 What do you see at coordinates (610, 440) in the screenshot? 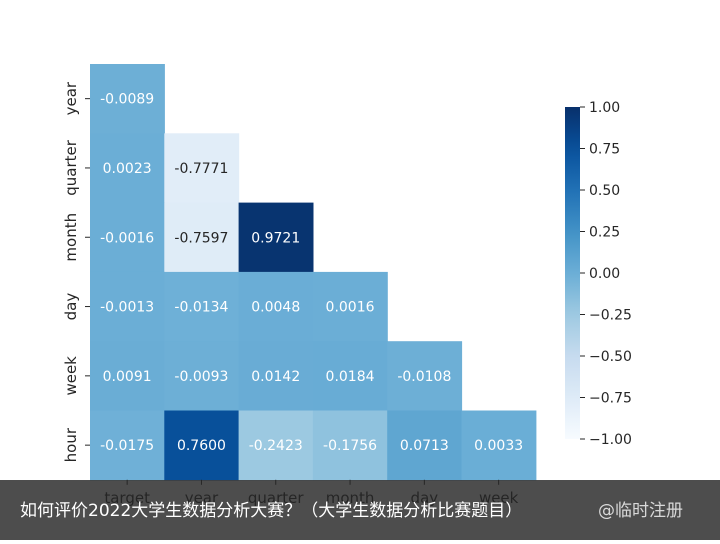
I see `colorbar-tick-label: −1.00` at bounding box center [610, 440].